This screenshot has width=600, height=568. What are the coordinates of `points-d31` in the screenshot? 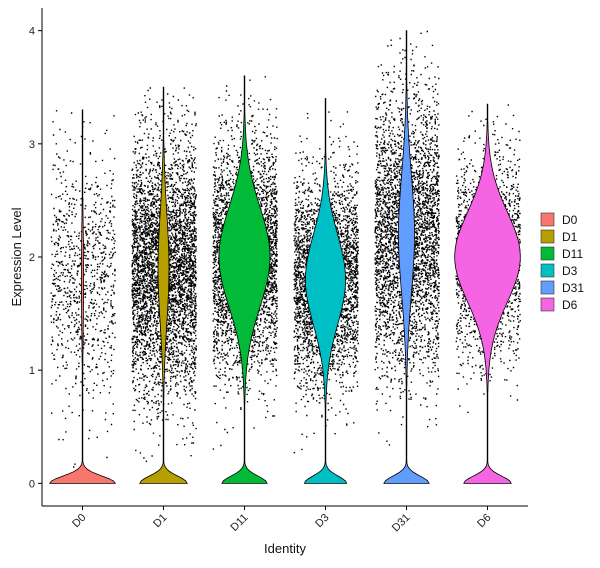 It's located at (407, 238).